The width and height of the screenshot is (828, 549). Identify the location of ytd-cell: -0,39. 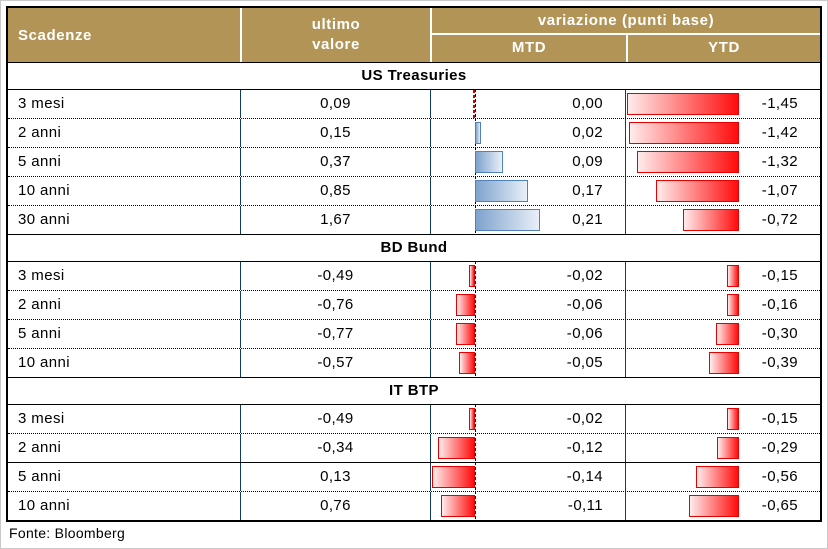
(722, 363).